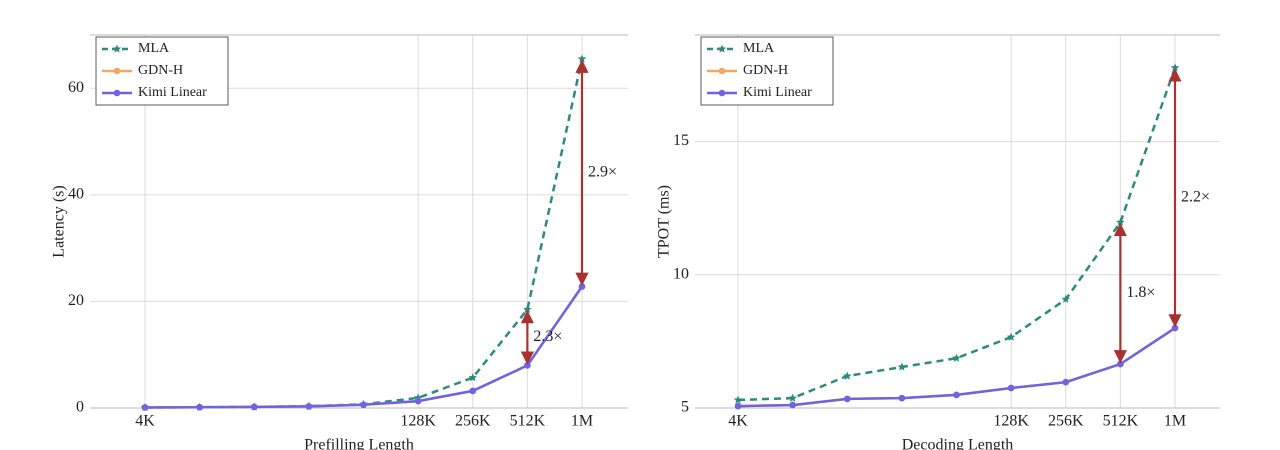 This screenshot has height=450, width=1280. Describe the element at coordinates (685, 407) in the screenshot. I see `y-tick-label: 5` at that location.